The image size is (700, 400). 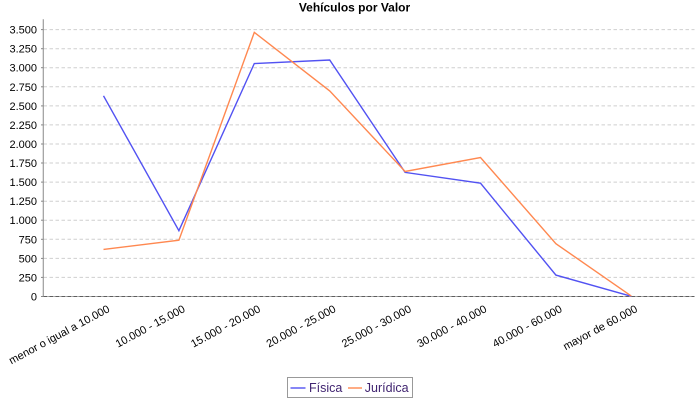 What do you see at coordinates (23, 202) in the screenshot?
I see `svg-text: 1.250` at bounding box center [23, 202].